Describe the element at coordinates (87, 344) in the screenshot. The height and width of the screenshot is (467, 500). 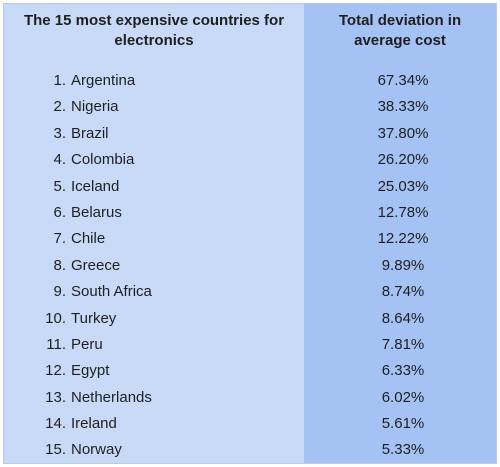
I see `country-name: Peru` at that location.